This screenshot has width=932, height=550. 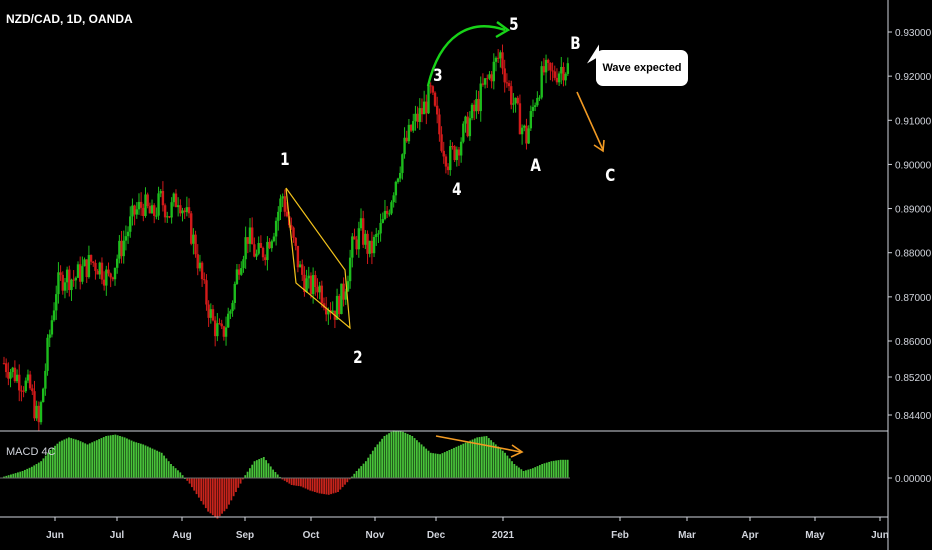 What do you see at coordinates (69, 19) in the screenshot?
I see `symbol-title: NZD/CAD, 1D, OANDA` at bounding box center [69, 19].